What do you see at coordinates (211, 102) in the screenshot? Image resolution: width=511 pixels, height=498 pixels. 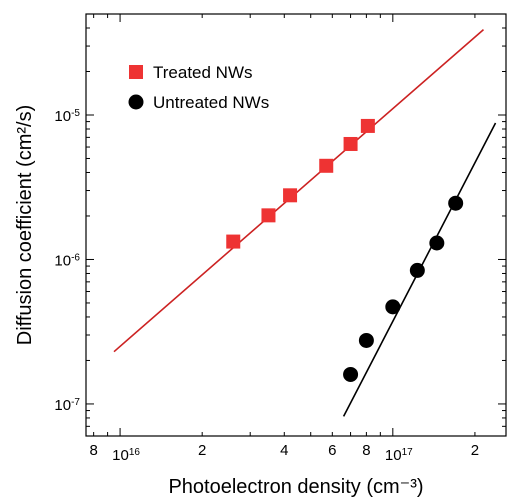 I see `legend-label: Untreated NWs` at bounding box center [211, 102].